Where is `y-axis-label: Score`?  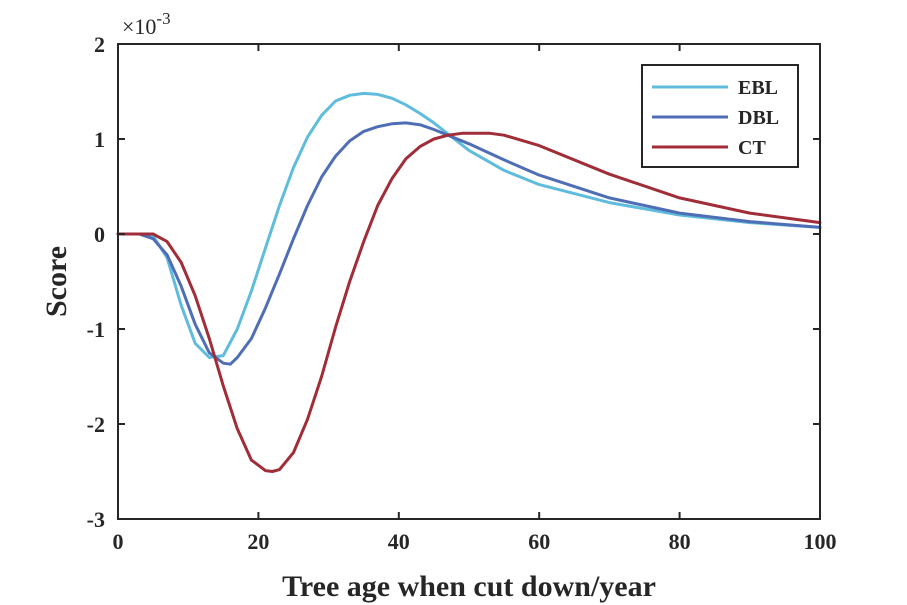 y-axis-label: Score is located at coordinates (56, 281).